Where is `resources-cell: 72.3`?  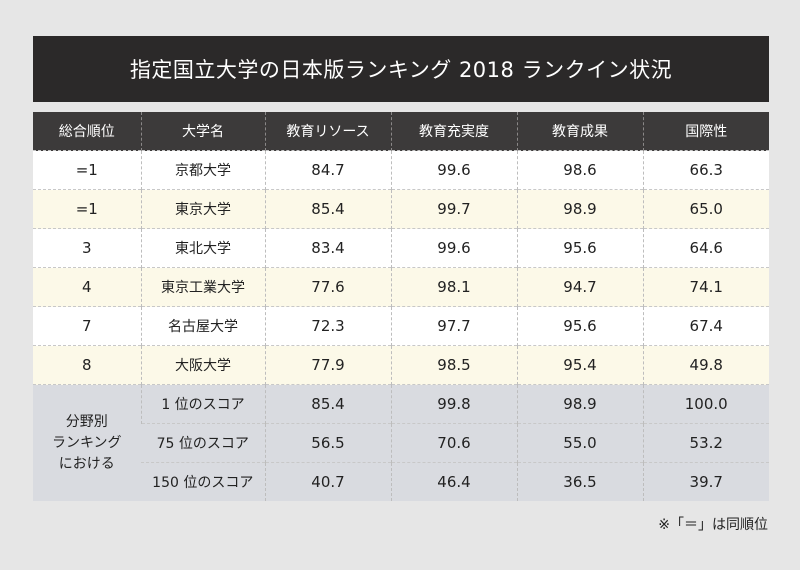
resources-cell: 72.3 is located at coordinates (327, 326).